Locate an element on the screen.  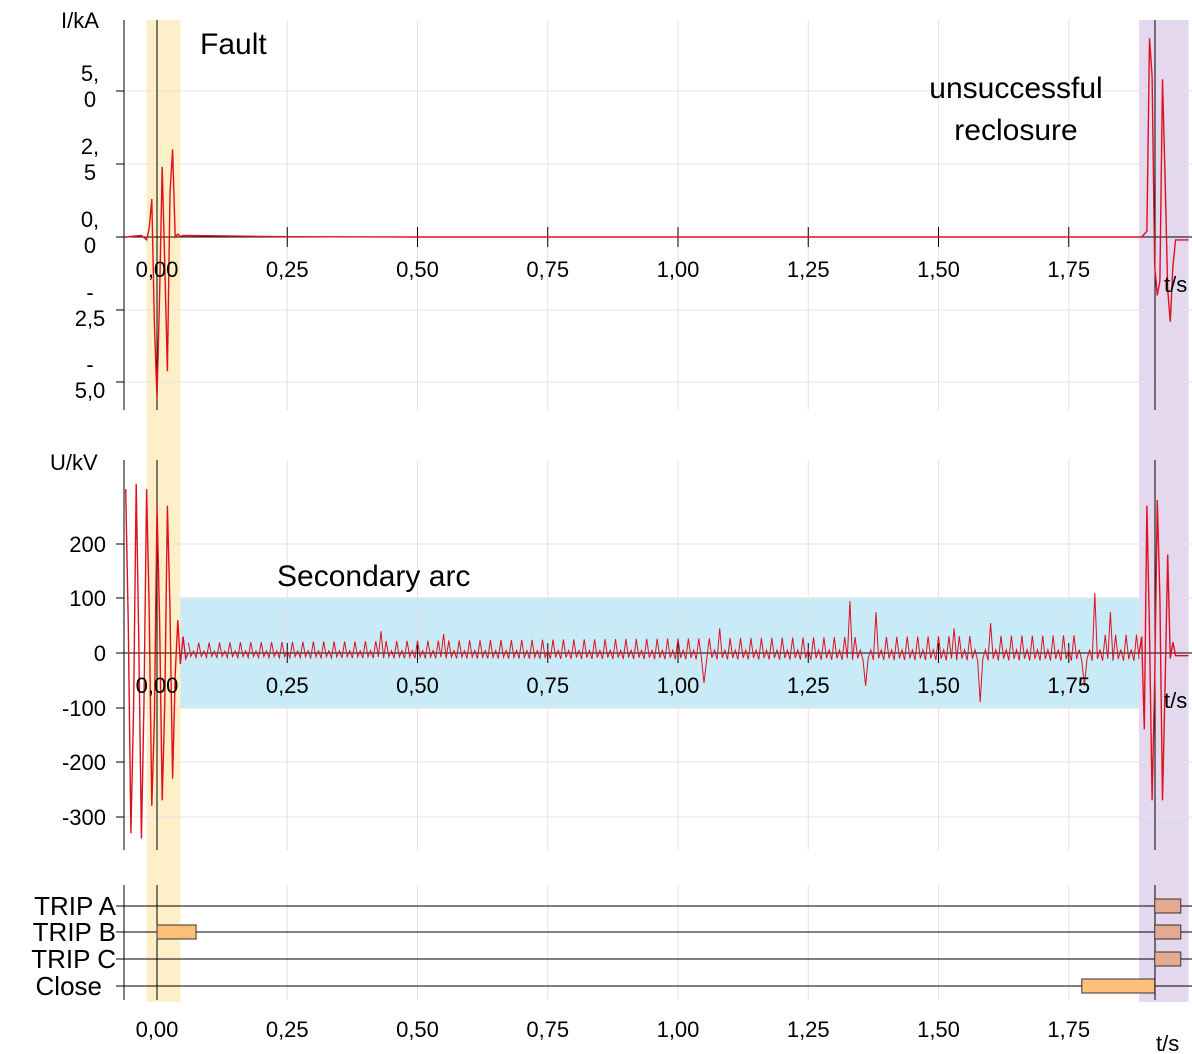
trip-signal-label: TRIP C is located at coordinates (73, 959).